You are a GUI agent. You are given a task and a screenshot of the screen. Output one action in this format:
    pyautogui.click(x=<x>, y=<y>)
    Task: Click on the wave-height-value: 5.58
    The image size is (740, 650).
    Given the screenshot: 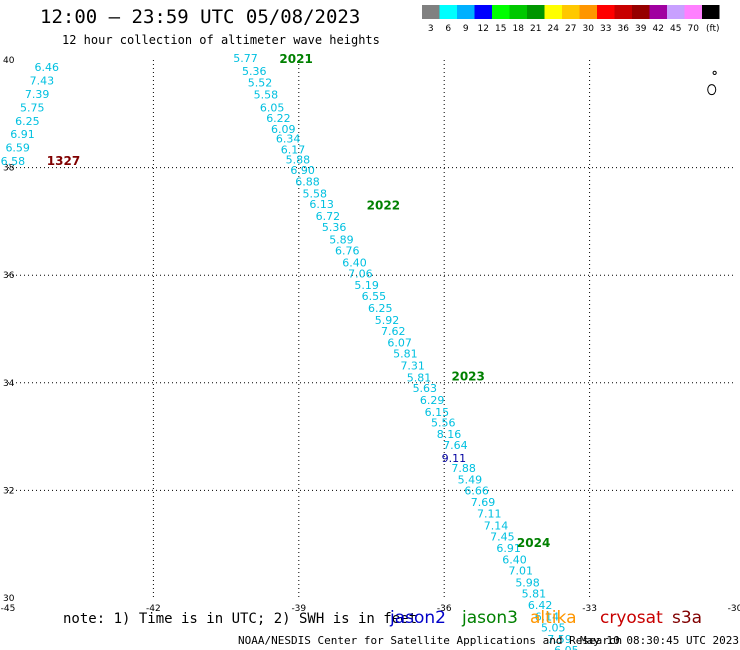 What is the action you would take?
    pyautogui.click(x=266, y=94)
    